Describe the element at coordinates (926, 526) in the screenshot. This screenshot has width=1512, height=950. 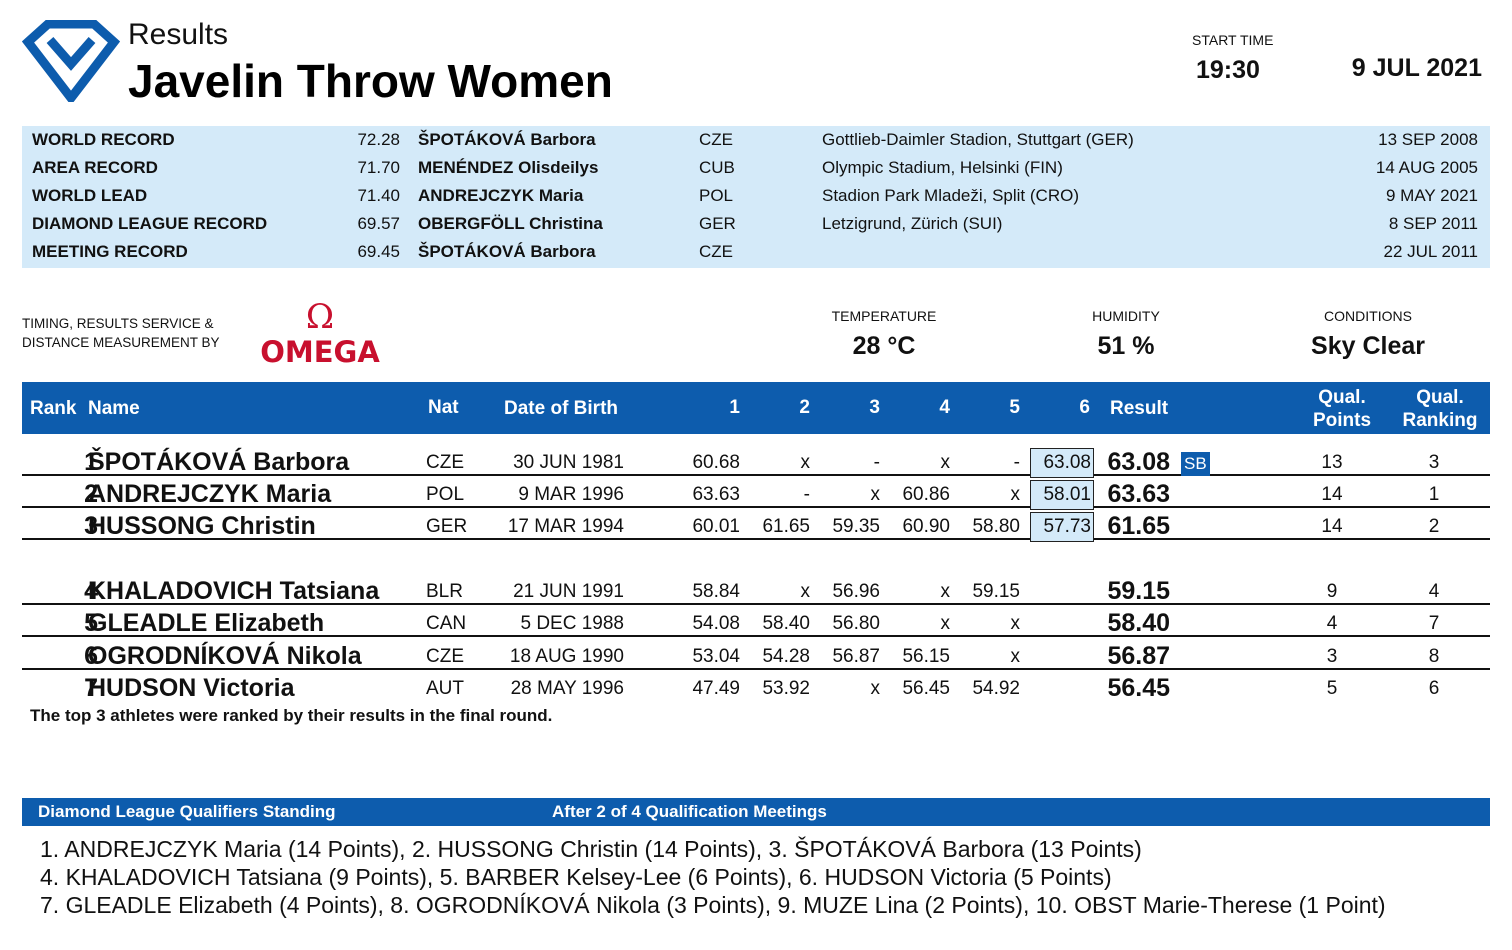
I see `attempt-4-cell: 60.90` at that location.